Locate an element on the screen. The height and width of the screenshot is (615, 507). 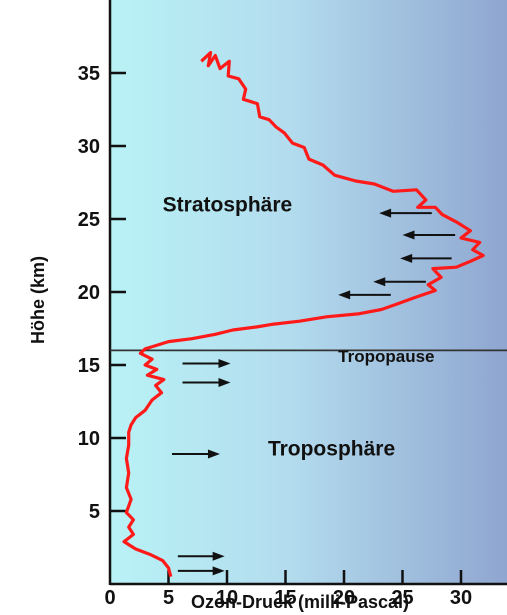
y-tick-label: 10 is located at coordinates (89, 439).